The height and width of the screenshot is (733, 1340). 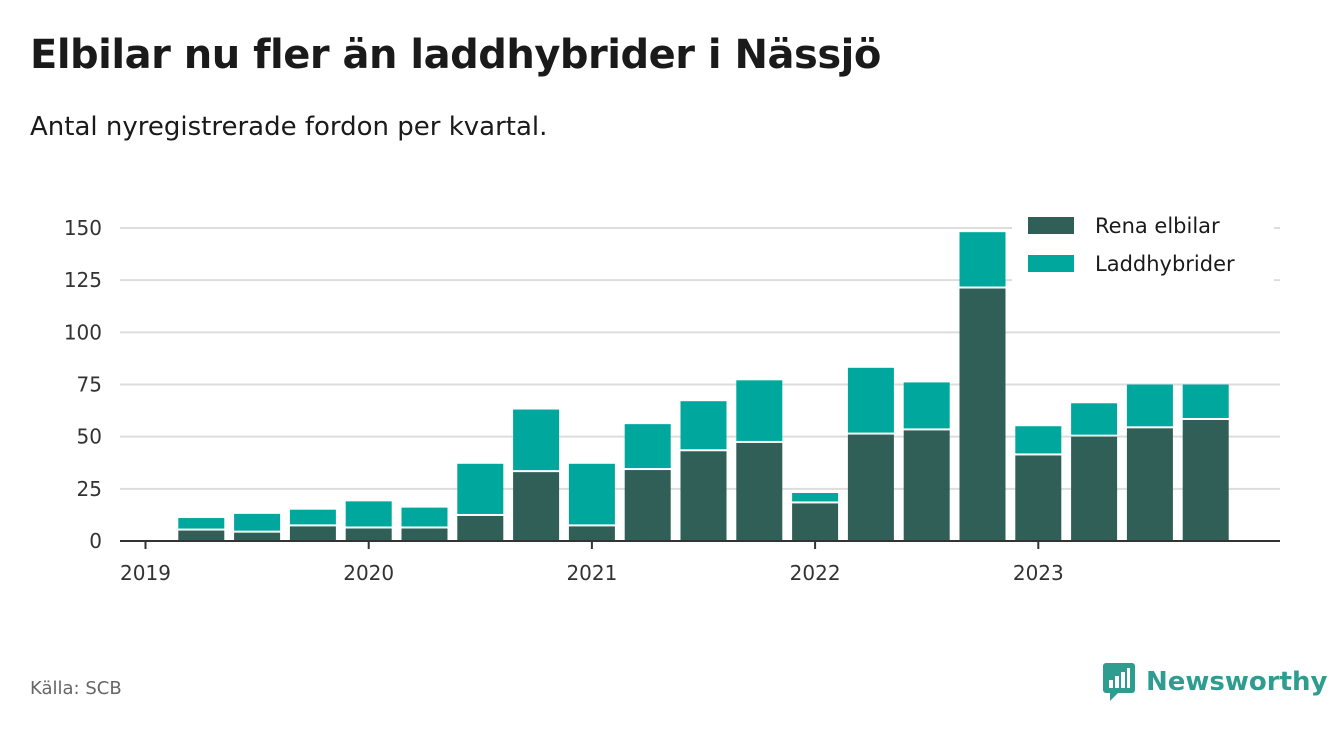 What do you see at coordinates (83, 332) in the screenshot?
I see `y-tick-label-100: 100` at bounding box center [83, 332].